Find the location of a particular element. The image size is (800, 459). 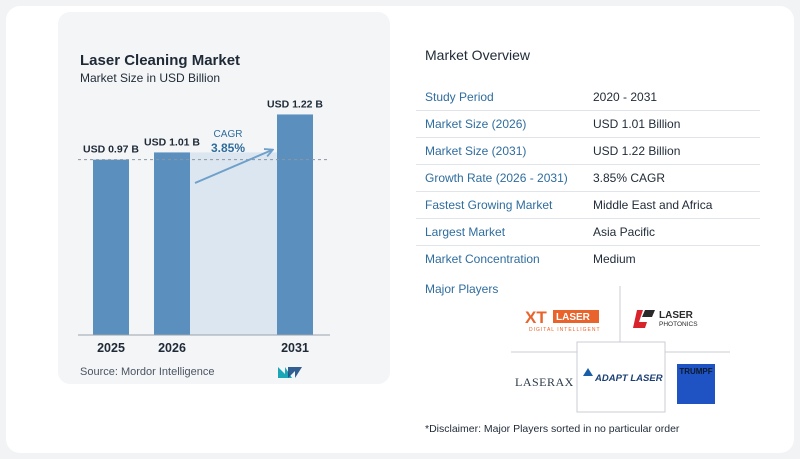

x-tick-2025: 2025 is located at coordinates (111, 348).